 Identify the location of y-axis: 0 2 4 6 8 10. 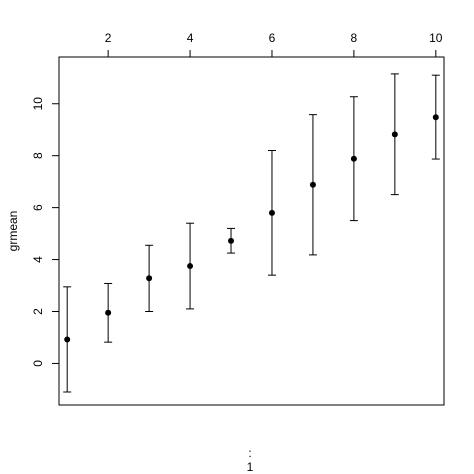
(45, 232).